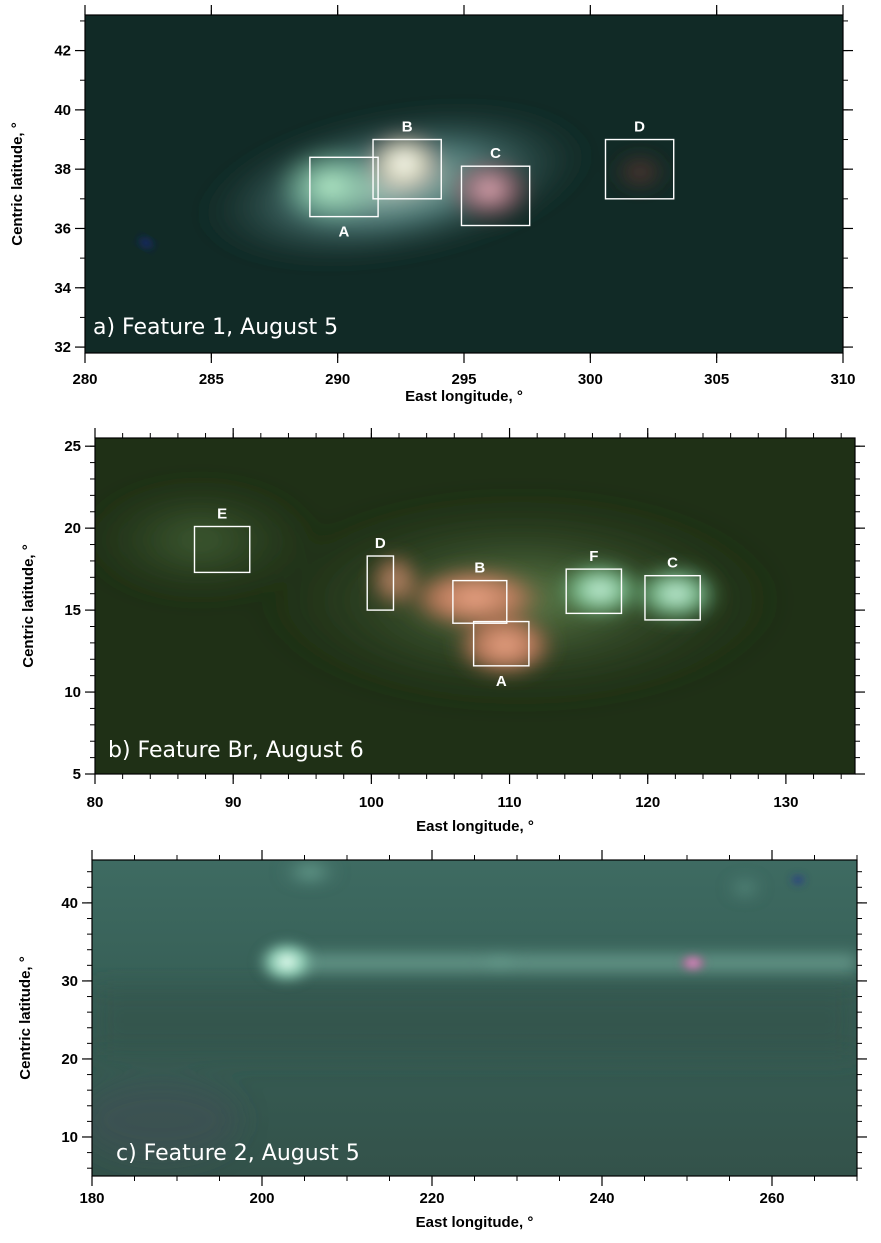 This screenshot has width=881, height=1243. I want to click on region-label-e: E, so click(222, 514).